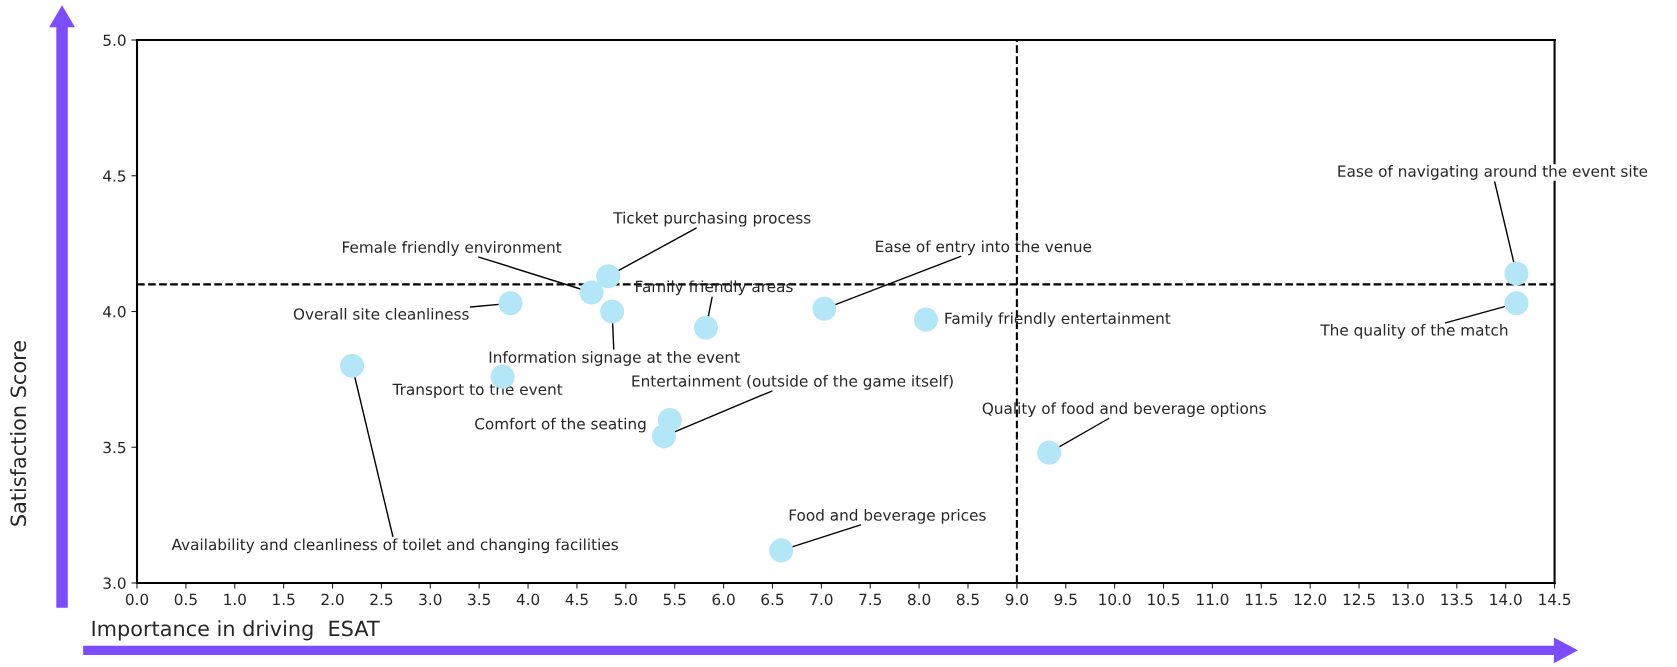 The image size is (1677, 667). I want to click on x-tick-label: 10.0, so click(1115, 599).